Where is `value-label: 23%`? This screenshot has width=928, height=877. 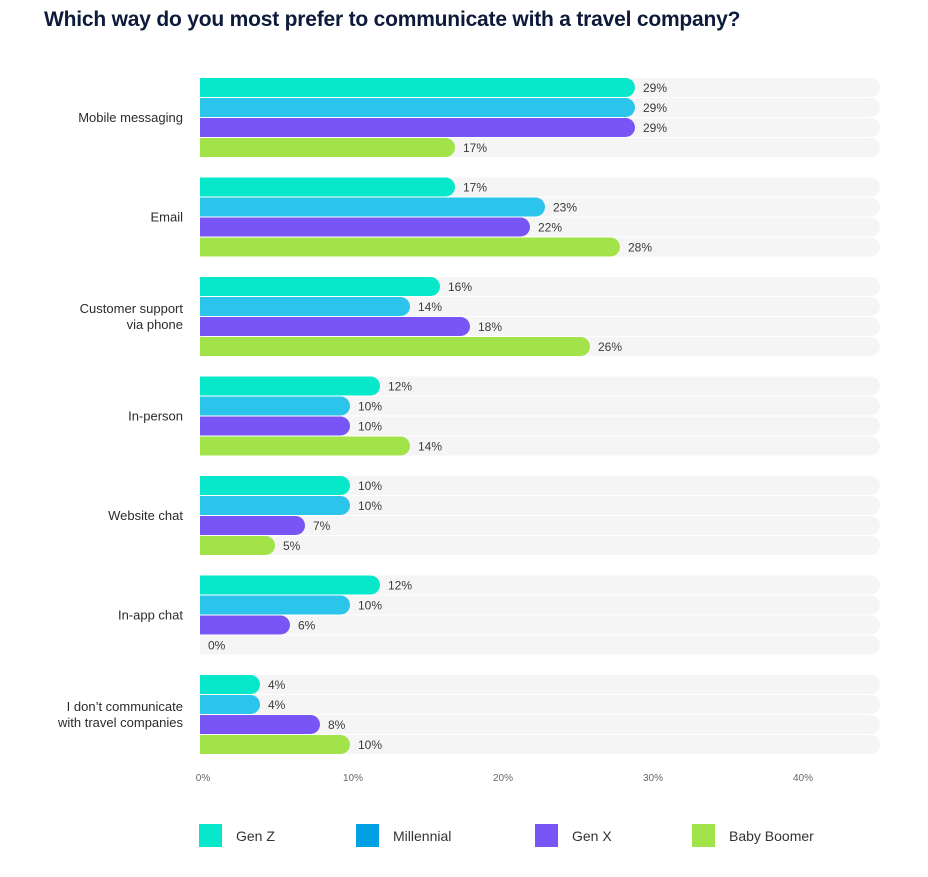 value-label: 23% is located at coordinates (565, 208).